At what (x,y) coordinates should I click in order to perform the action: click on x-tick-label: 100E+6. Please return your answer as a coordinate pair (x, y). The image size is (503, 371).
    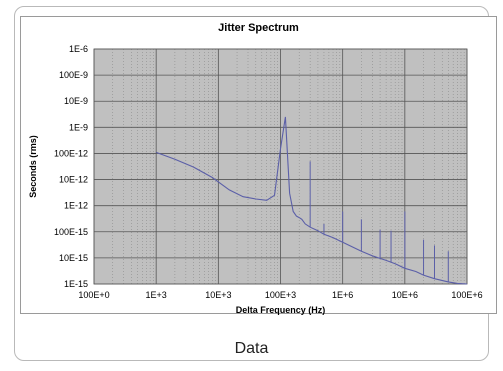
    Looking at the image, I should click on (466, 295).